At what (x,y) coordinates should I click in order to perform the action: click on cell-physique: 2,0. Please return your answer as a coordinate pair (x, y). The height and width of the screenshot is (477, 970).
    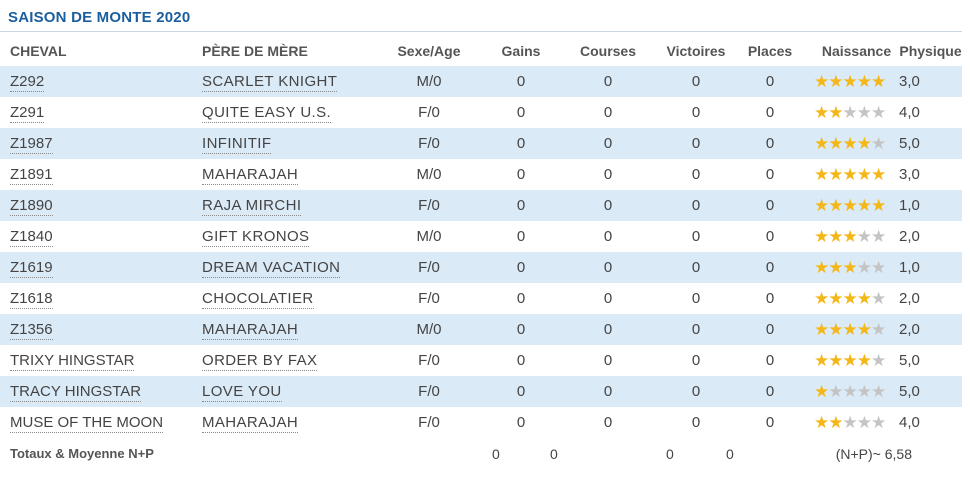
    Looking at the image, I should click on (930, 329).